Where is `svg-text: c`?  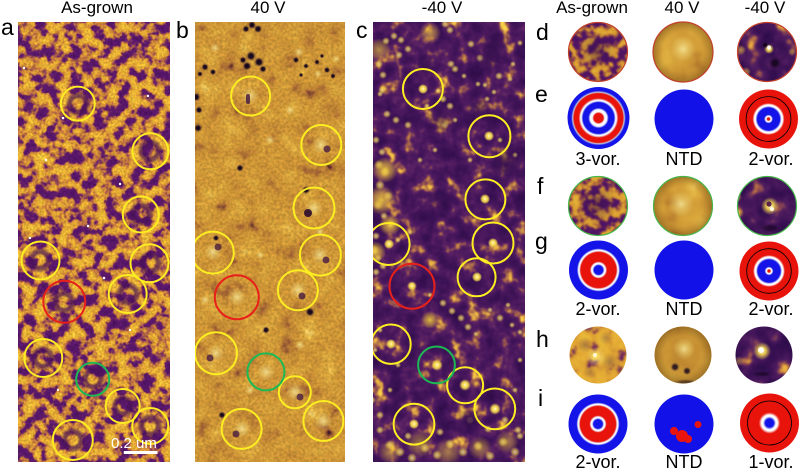 svg-text: c is located at coordinates (362, 30).